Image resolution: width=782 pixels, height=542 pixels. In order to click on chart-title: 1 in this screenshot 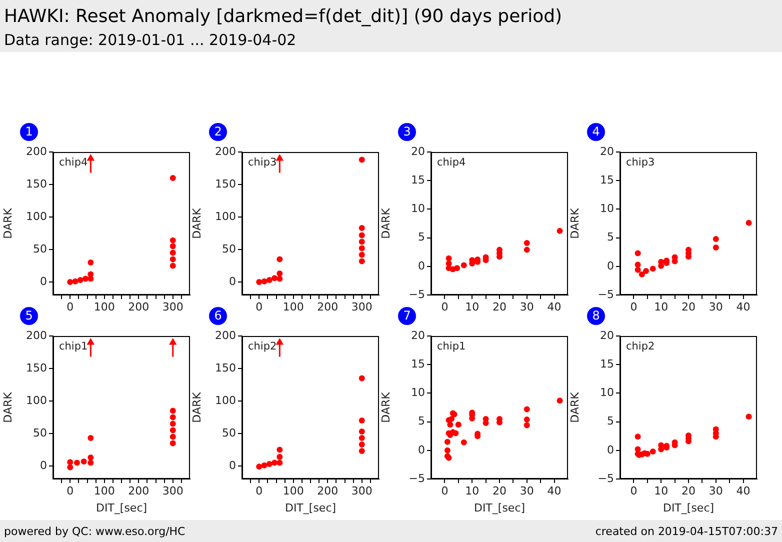, I will do `click(29, 131)`.